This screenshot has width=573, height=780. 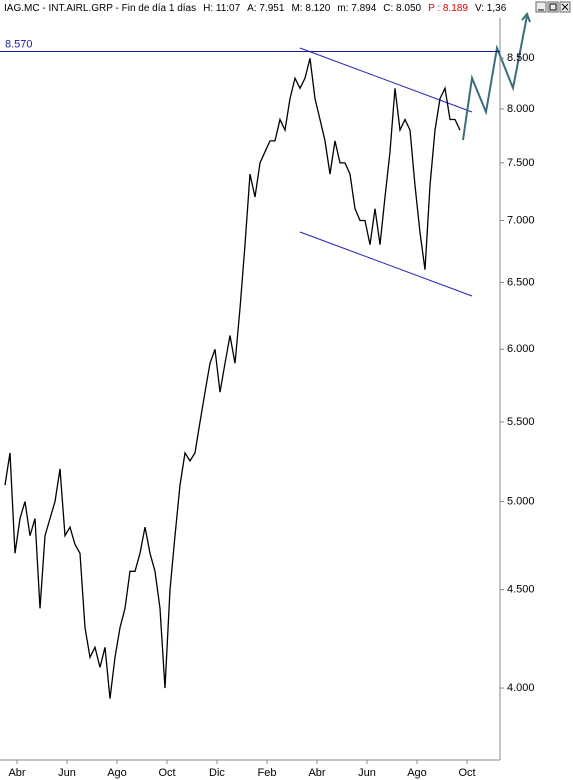 What do you see at coordinates (526, 17) in the screenshot?
I see `projection-arrow` at bounding box center [526, 17].